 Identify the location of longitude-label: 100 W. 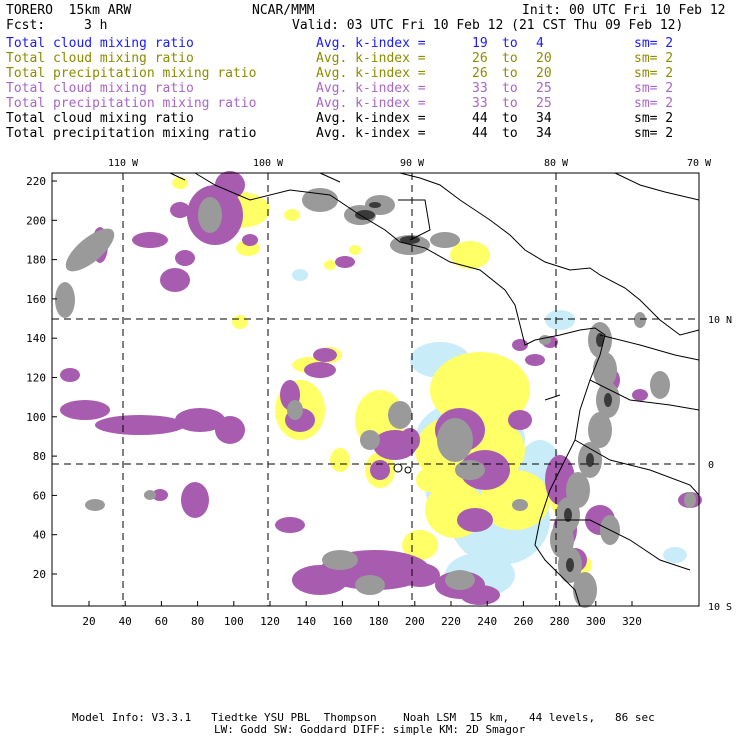
(268, 163).